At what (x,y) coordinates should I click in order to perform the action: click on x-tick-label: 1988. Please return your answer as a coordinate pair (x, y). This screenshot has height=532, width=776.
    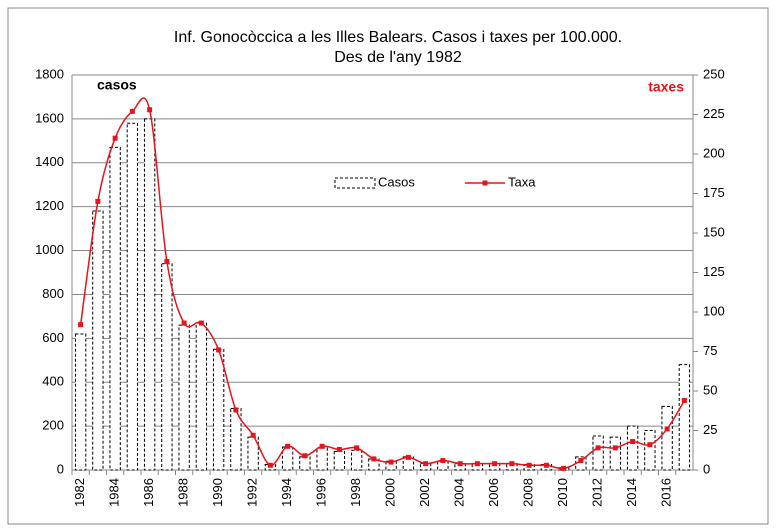
    Looking at the image, I should click on (183, 492).